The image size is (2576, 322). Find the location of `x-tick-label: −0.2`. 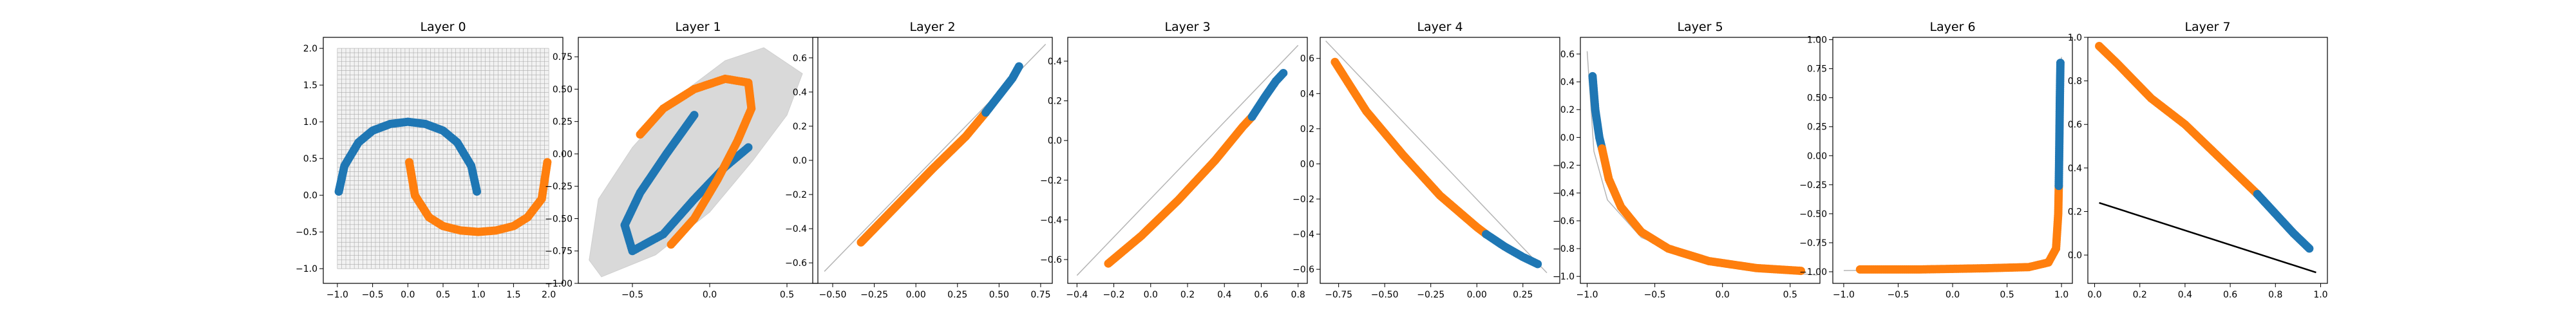

x-tick-label: −0.2 is located at coordinates (1114, 295).